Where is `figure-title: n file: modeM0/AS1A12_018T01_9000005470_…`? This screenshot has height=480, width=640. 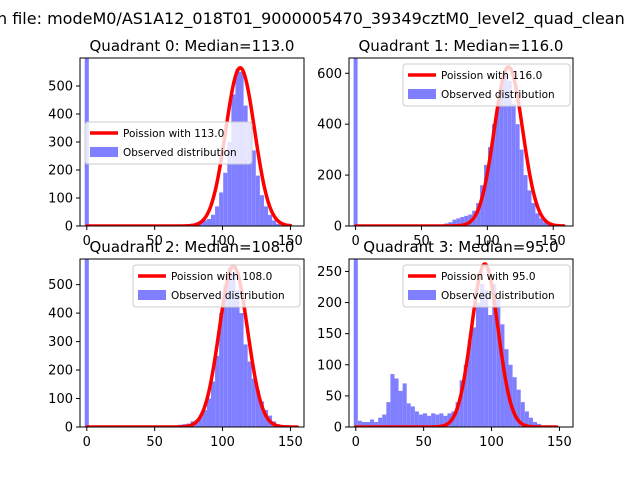 figure-title: n file: modeM0/AS1A12_018T01_9000005470_… is located at coordinates (312, 19).